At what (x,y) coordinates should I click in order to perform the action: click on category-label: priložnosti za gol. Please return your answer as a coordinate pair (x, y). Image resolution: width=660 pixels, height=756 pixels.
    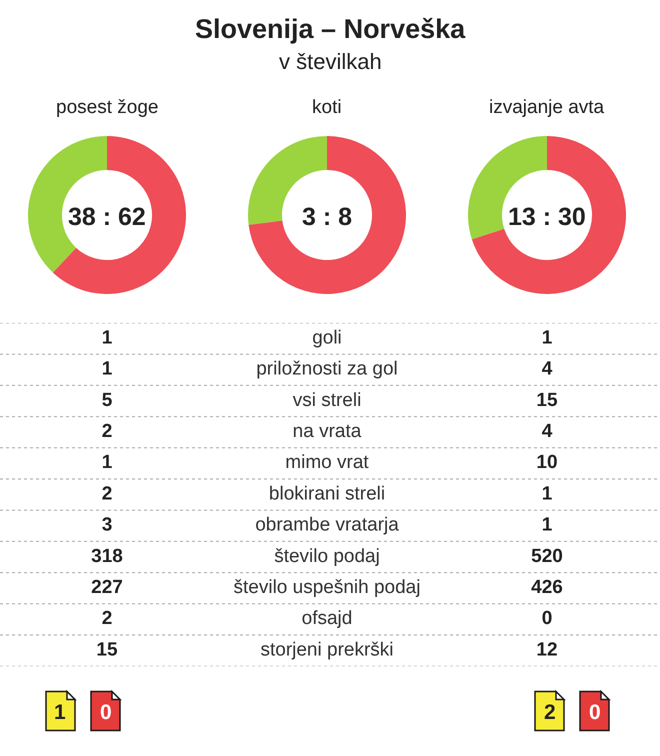
    Looking at the image, I should click on (327, 369).